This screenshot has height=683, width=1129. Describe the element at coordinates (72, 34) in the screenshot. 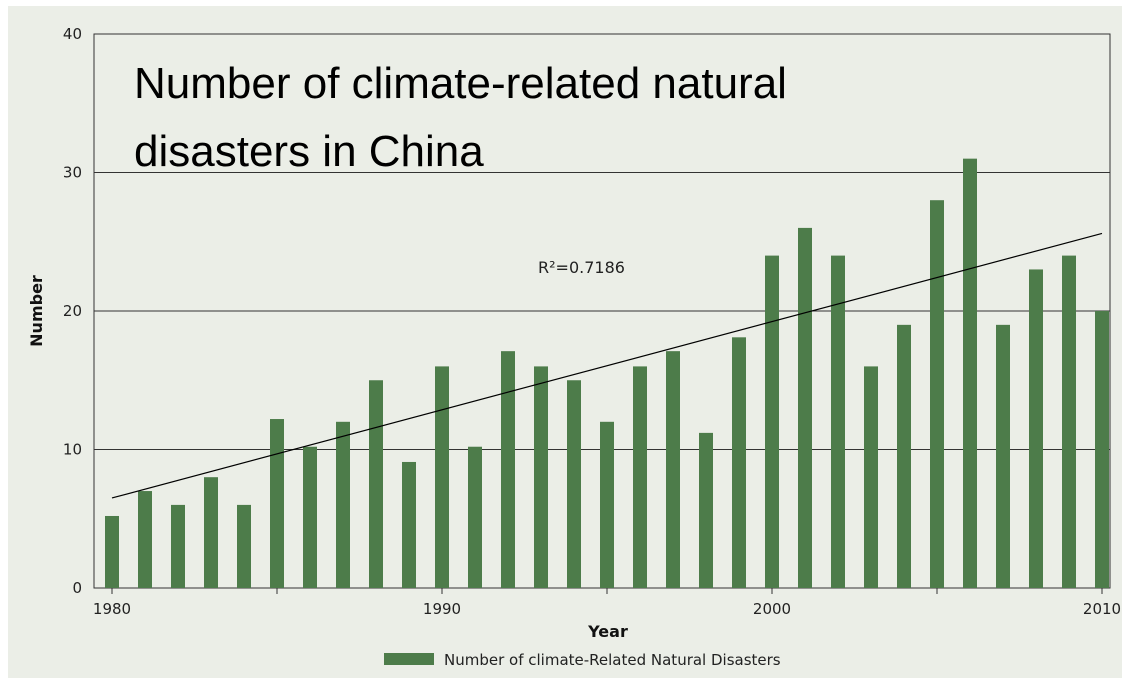

I see `y-tick-label: 40` at that location.